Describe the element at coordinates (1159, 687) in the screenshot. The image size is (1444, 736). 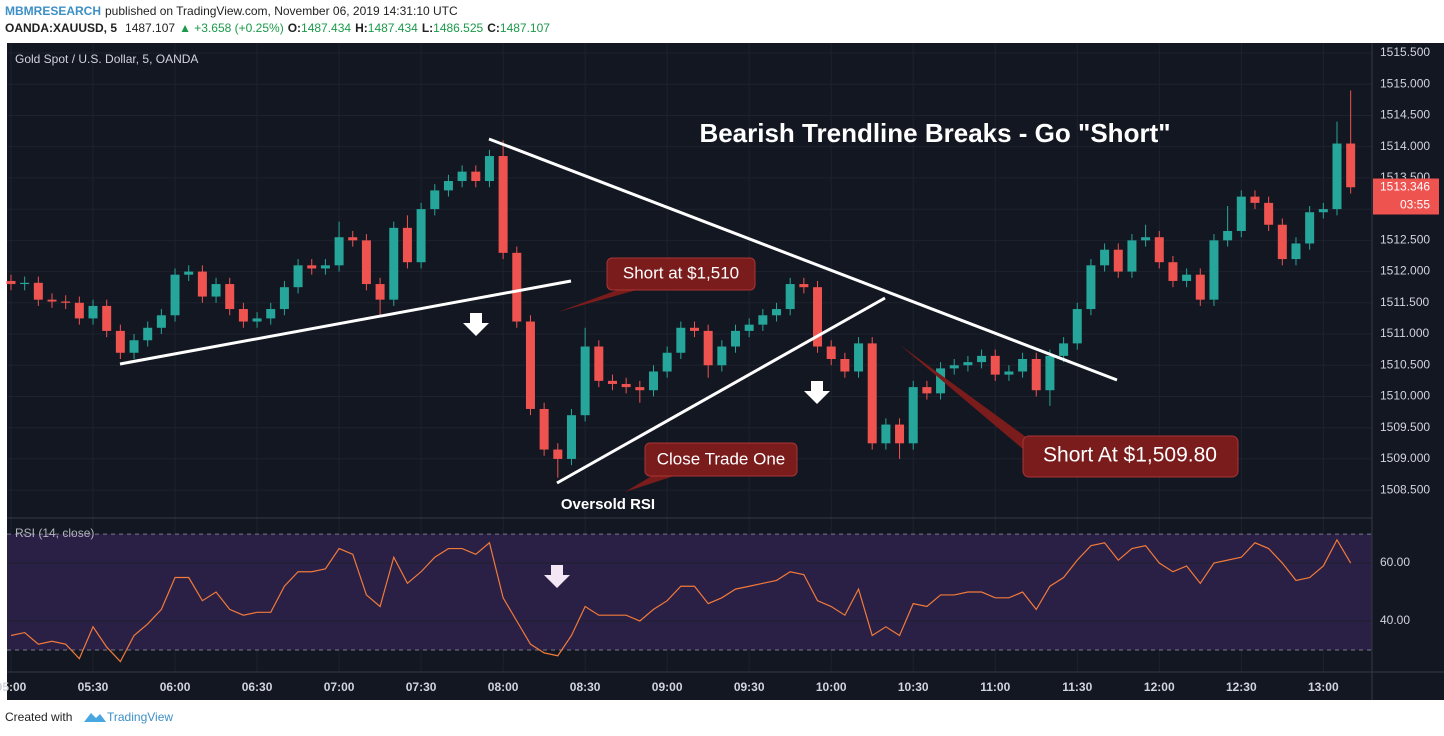
I see `x-tick-label: 12:00` at that location.